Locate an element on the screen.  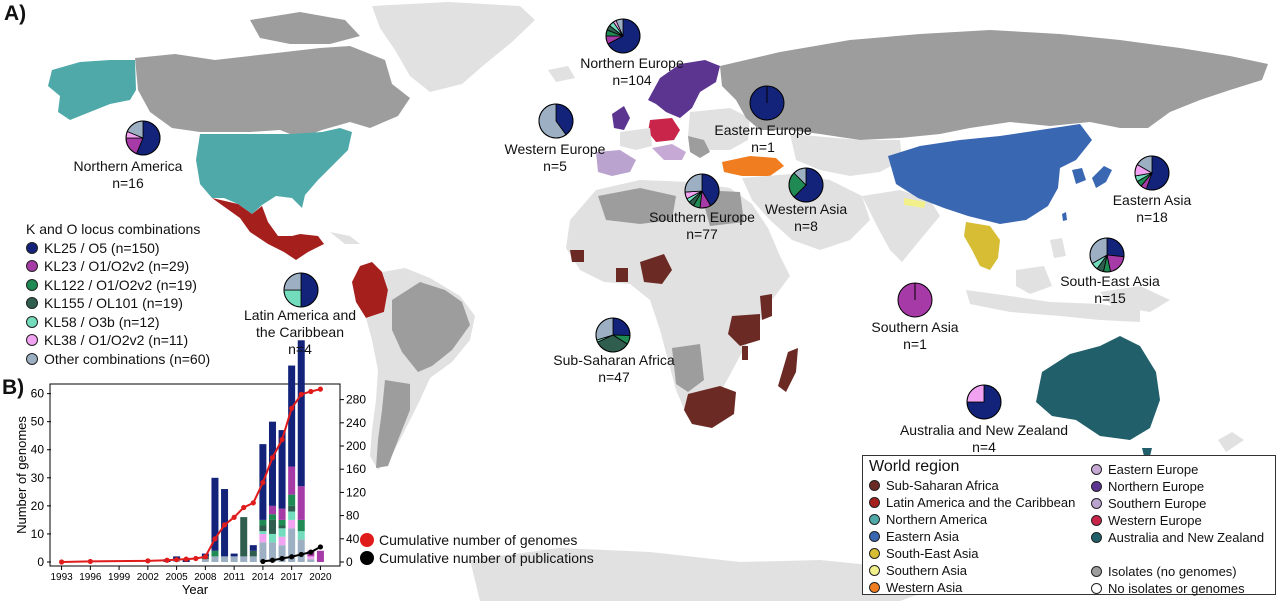
x-tick-label: 2020 is located at coordinates (320, 577).